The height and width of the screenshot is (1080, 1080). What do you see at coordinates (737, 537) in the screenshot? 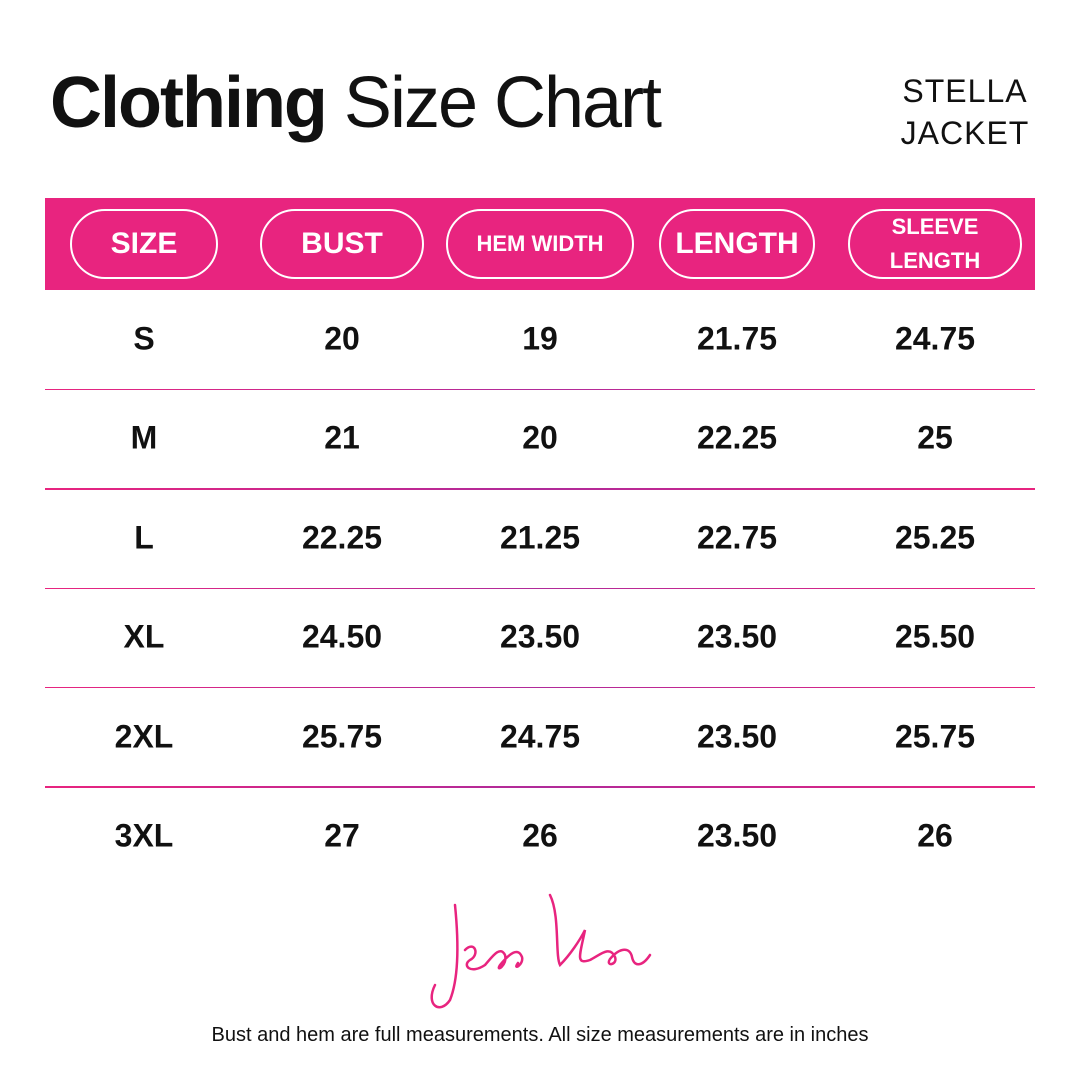
I see `table-cell: 22.75` at bounding box center [737, 537].